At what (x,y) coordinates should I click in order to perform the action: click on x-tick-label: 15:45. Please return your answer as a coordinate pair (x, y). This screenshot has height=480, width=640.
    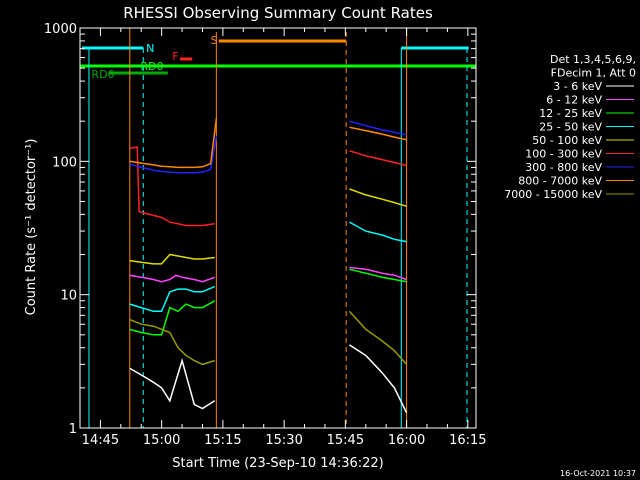
    Looking at the image, I should click on (345, 440).